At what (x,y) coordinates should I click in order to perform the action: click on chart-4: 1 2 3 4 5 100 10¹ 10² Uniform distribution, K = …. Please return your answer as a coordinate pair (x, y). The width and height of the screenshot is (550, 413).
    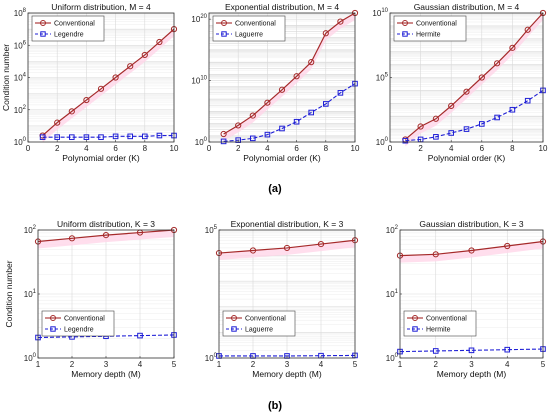
    Looking at the image, I should click on (90, 299).